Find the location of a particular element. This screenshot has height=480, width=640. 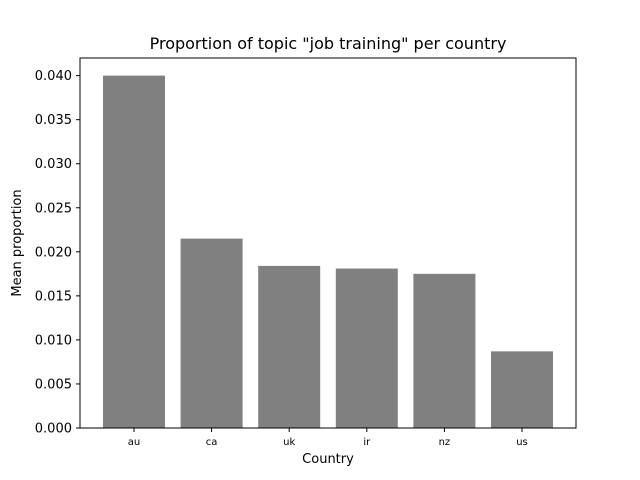

x-tick-label: us is located at coordinates (522, 442).